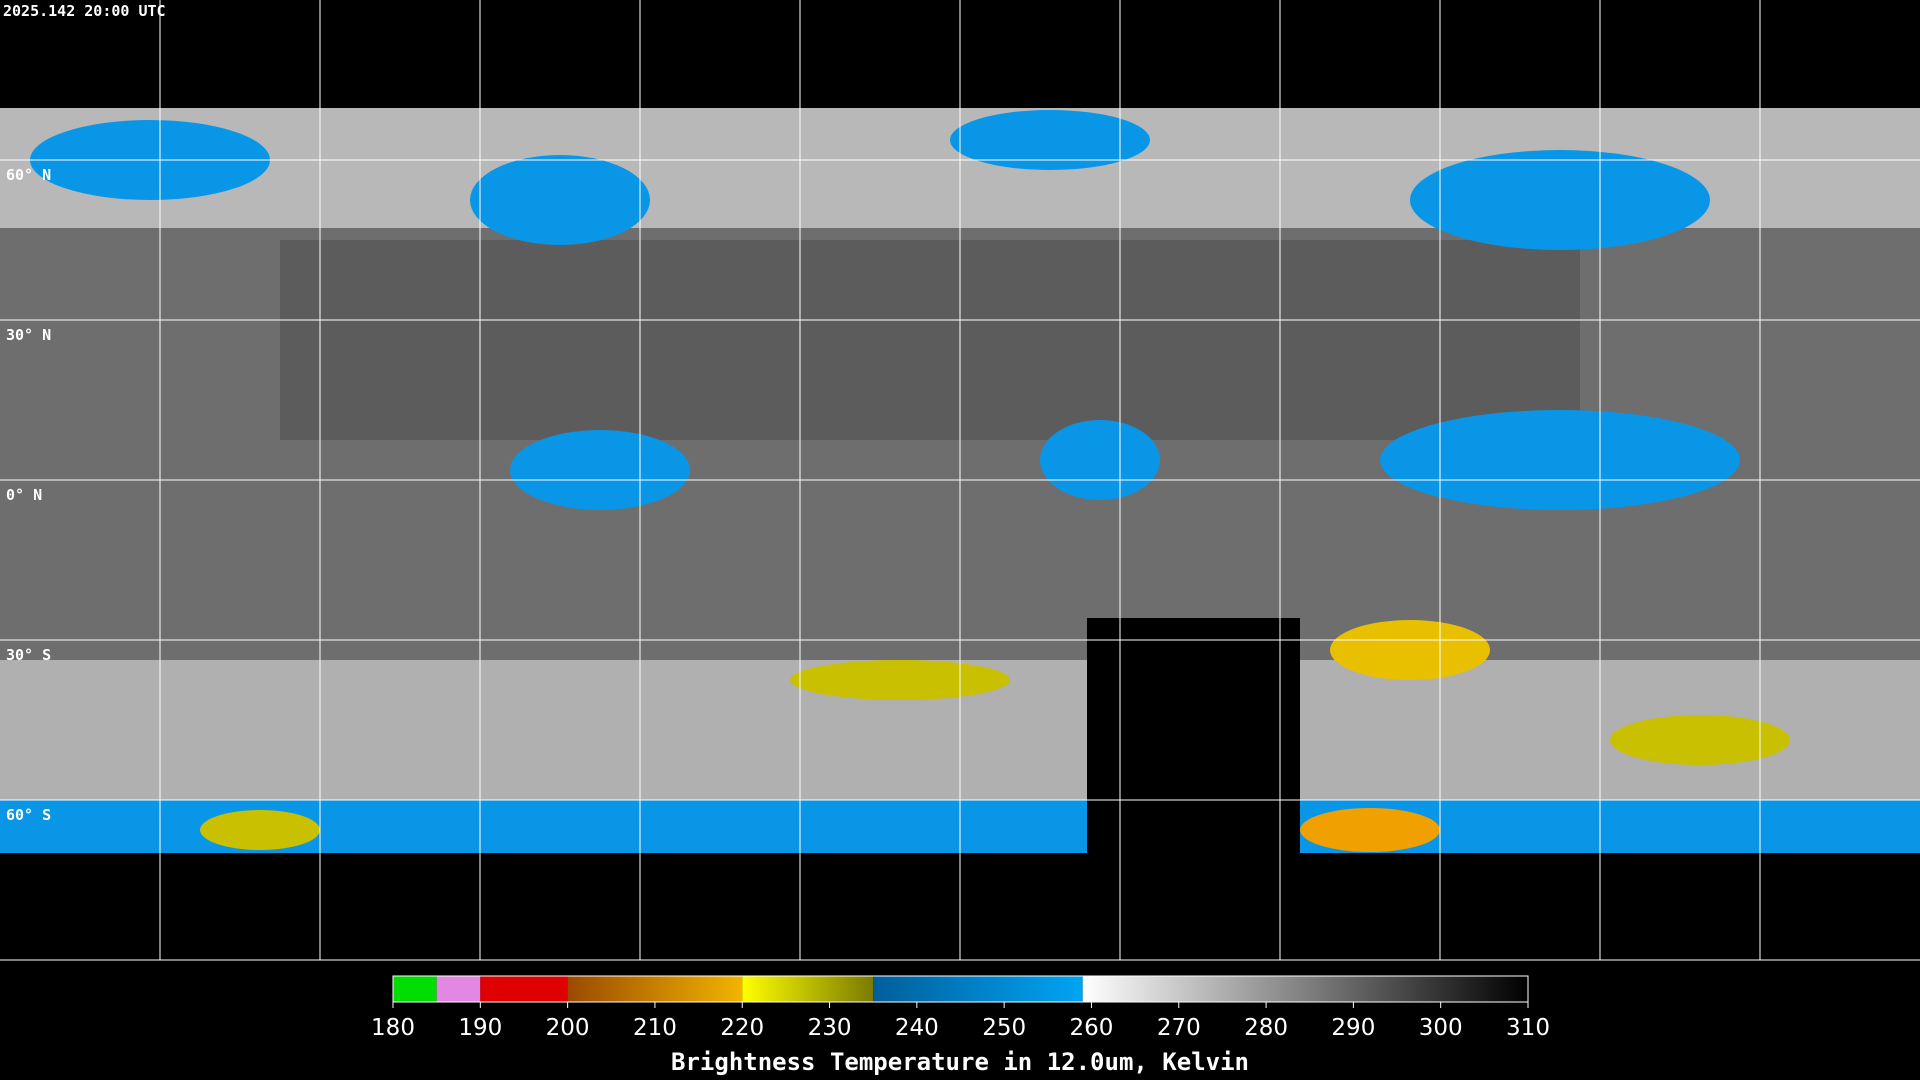  I want to click on tick-label: 210, so click(655, 1028).